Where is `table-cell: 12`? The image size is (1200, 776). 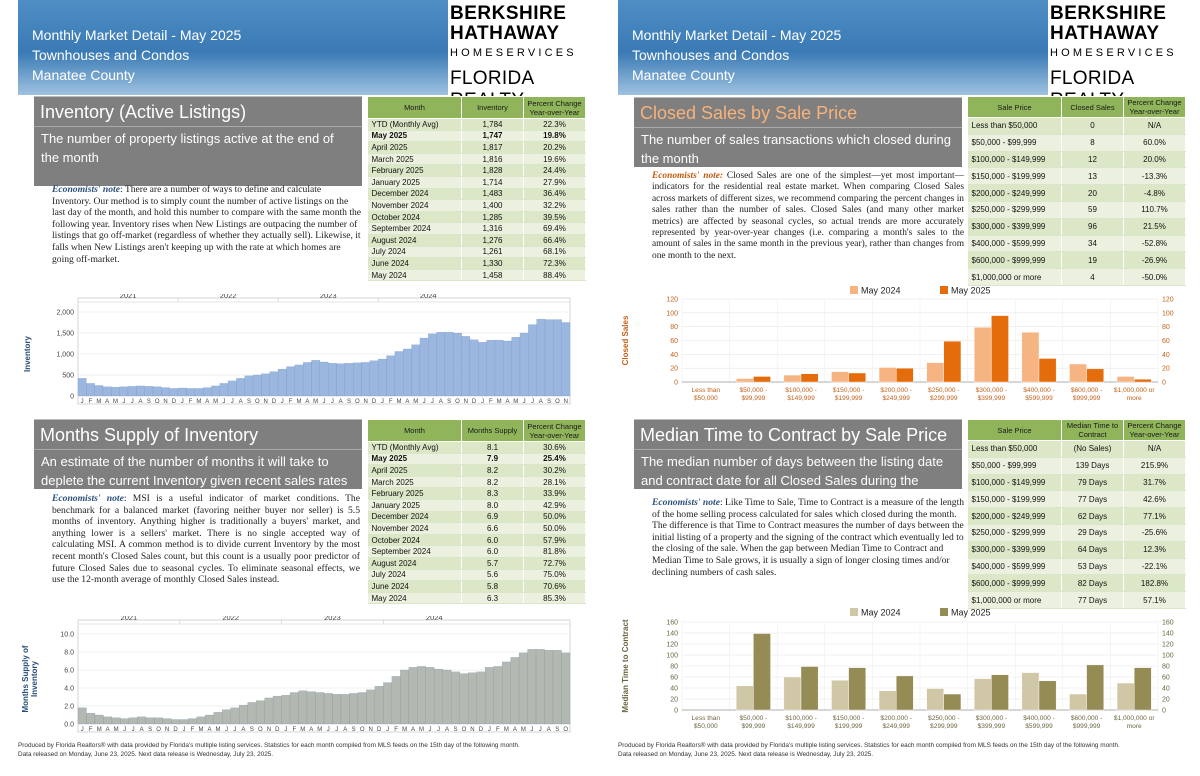 table-cell: 12 is located at coordinates (1092, 160).